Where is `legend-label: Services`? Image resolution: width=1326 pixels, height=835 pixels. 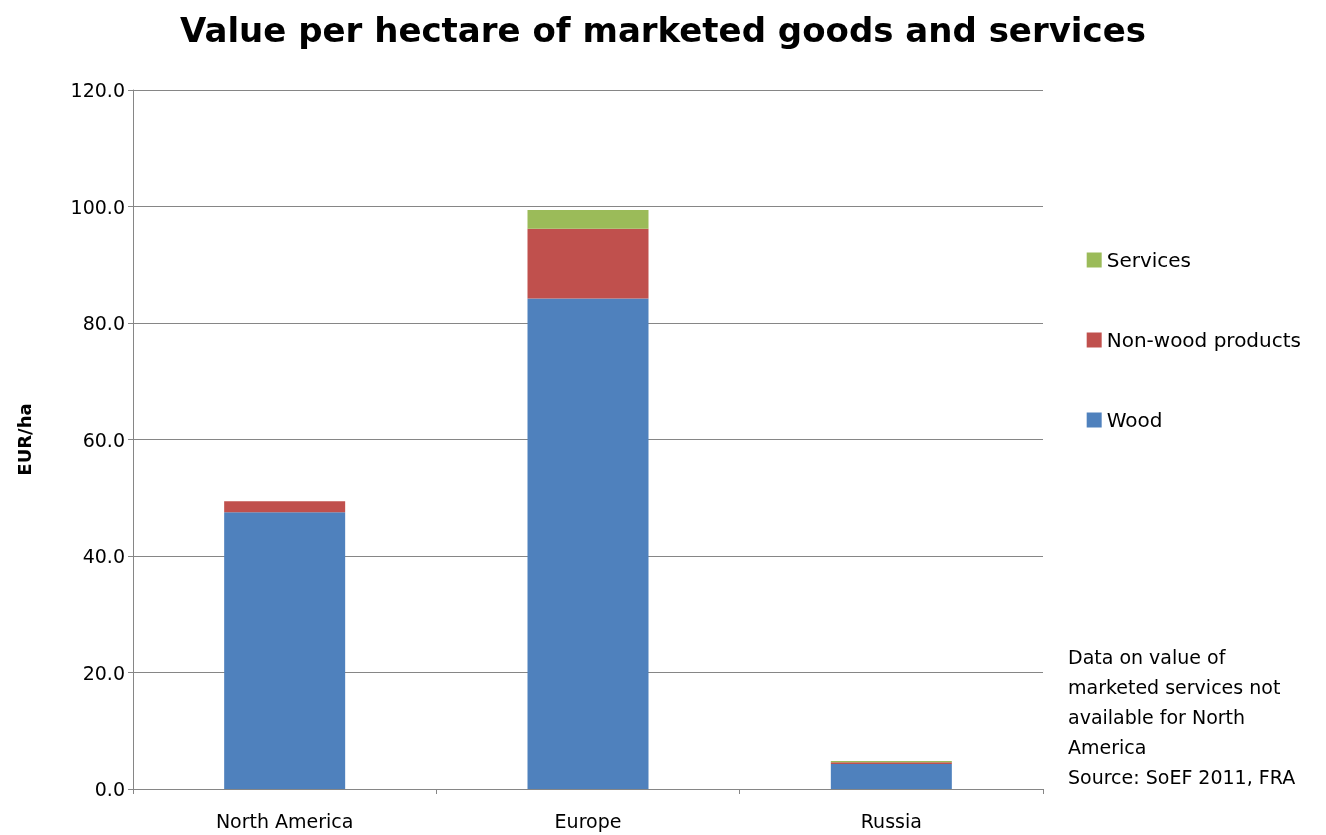 legend-label: Services is located at coordinates (1149, 260).